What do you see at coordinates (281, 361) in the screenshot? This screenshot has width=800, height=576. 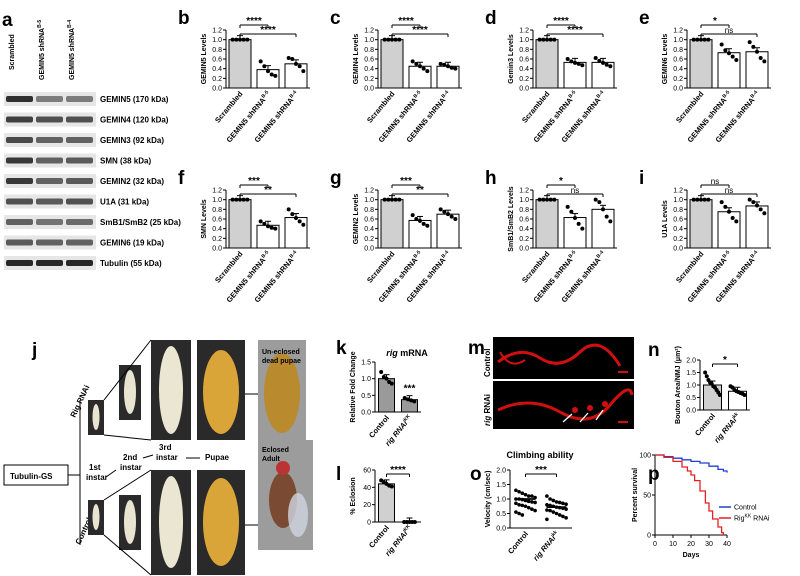 I see `uneclosed-label-2: dead pupae` at bounding box center [281, 361].